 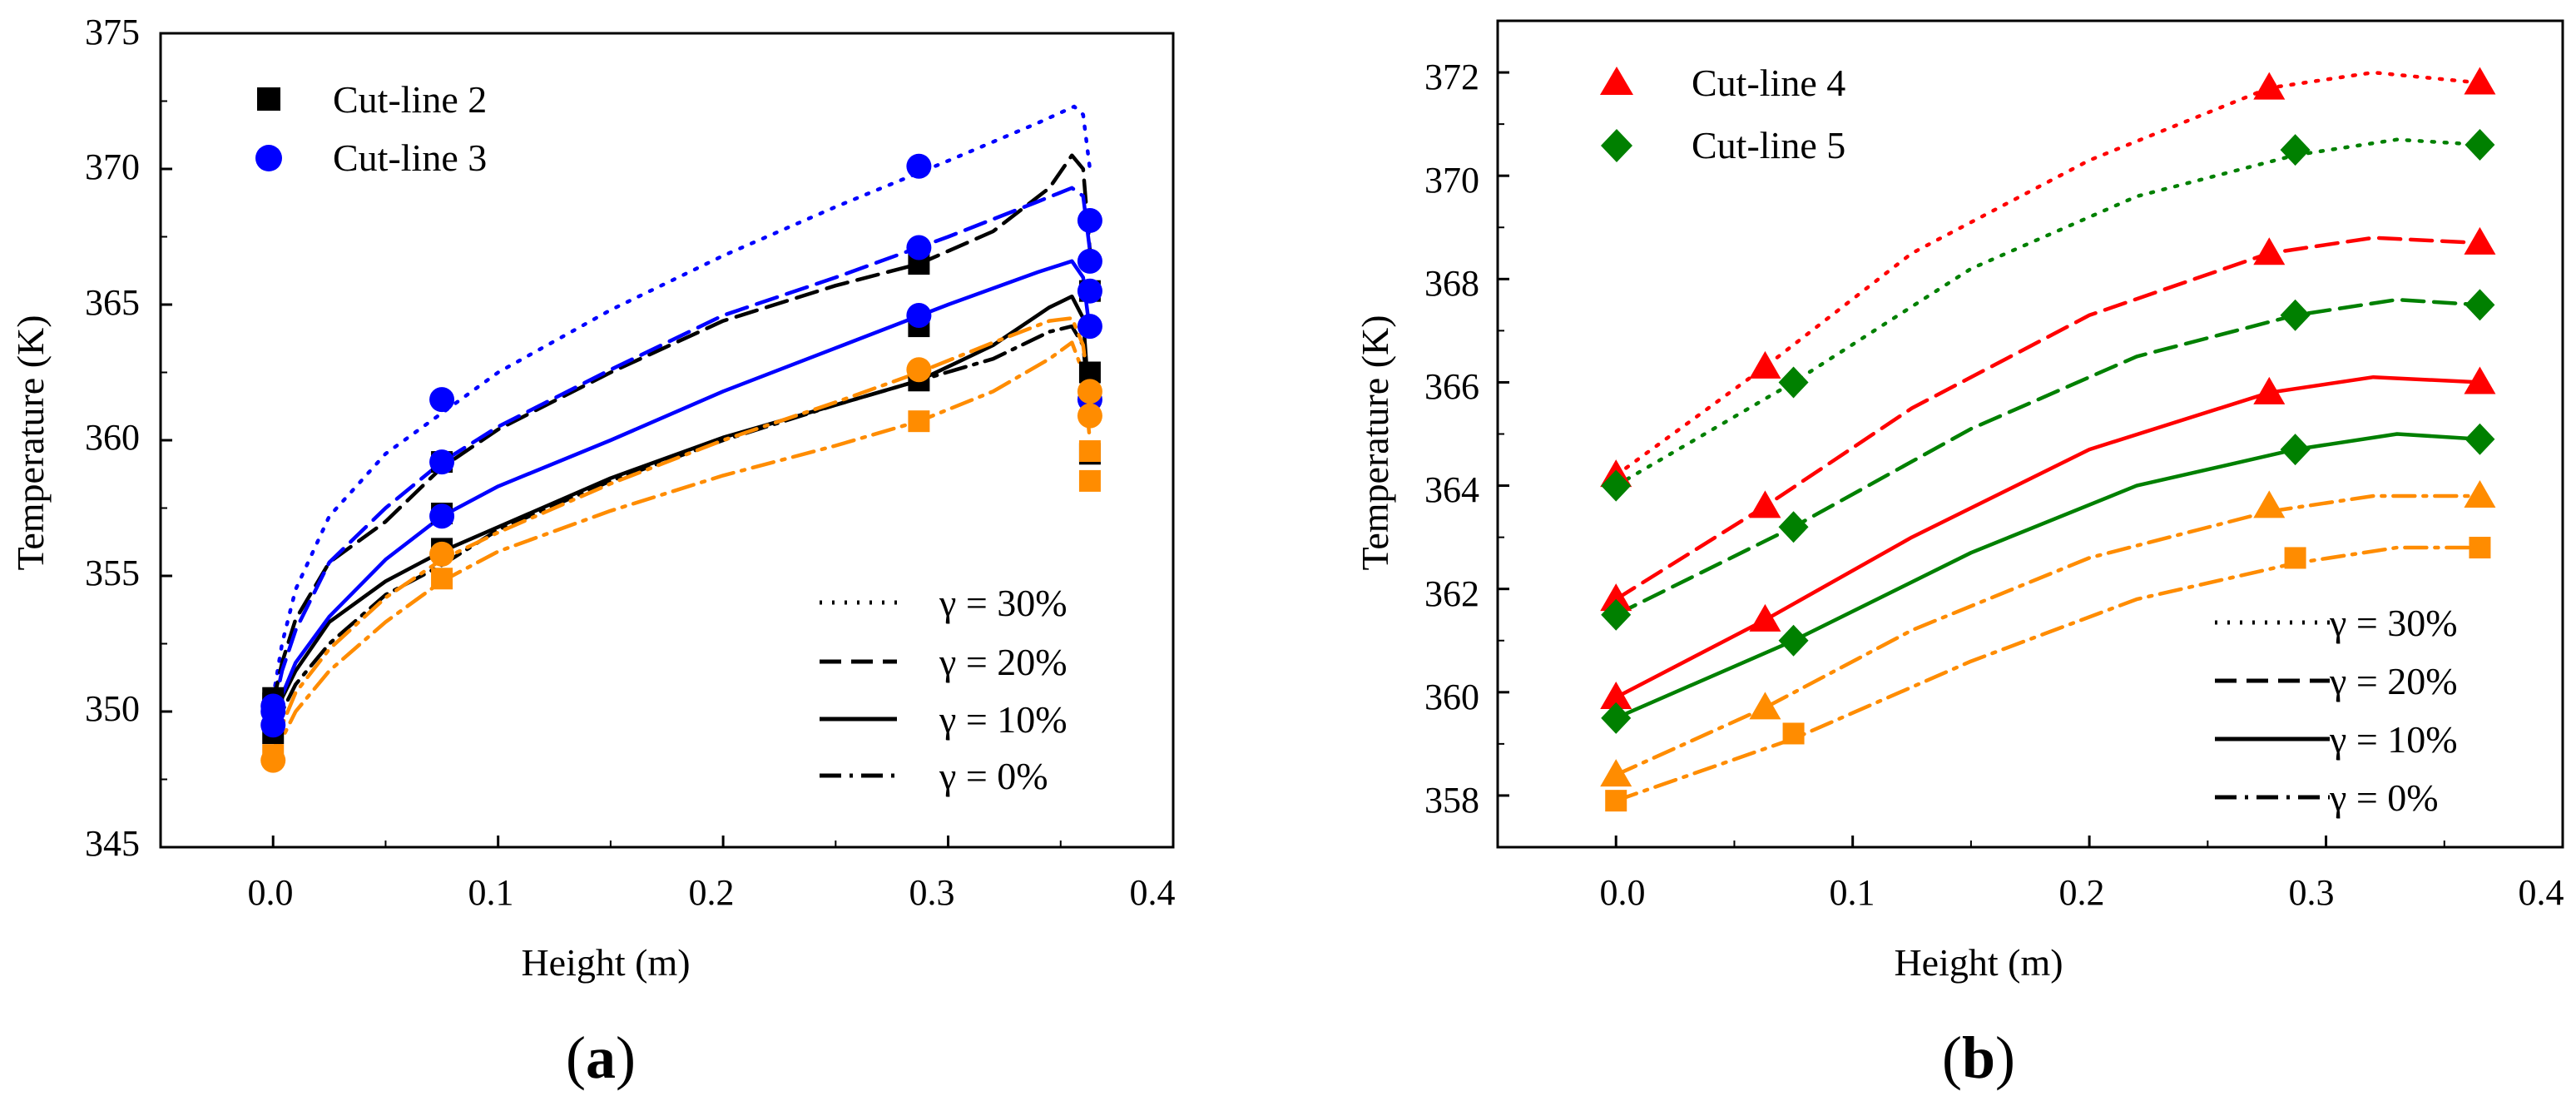 I want to click on legend-square-marker, so click(x=269, y=99).